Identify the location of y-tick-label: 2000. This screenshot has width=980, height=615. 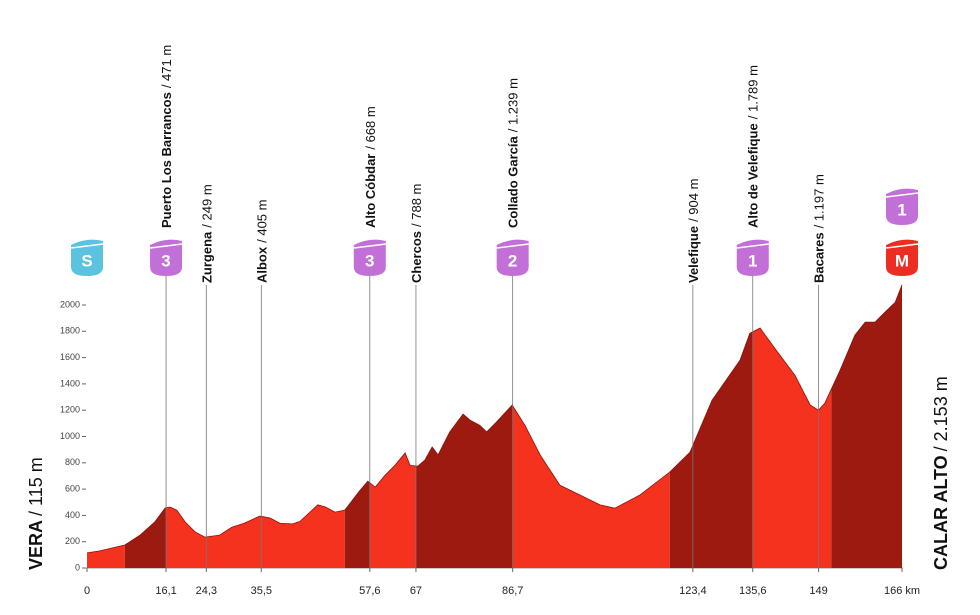
(70, 304).